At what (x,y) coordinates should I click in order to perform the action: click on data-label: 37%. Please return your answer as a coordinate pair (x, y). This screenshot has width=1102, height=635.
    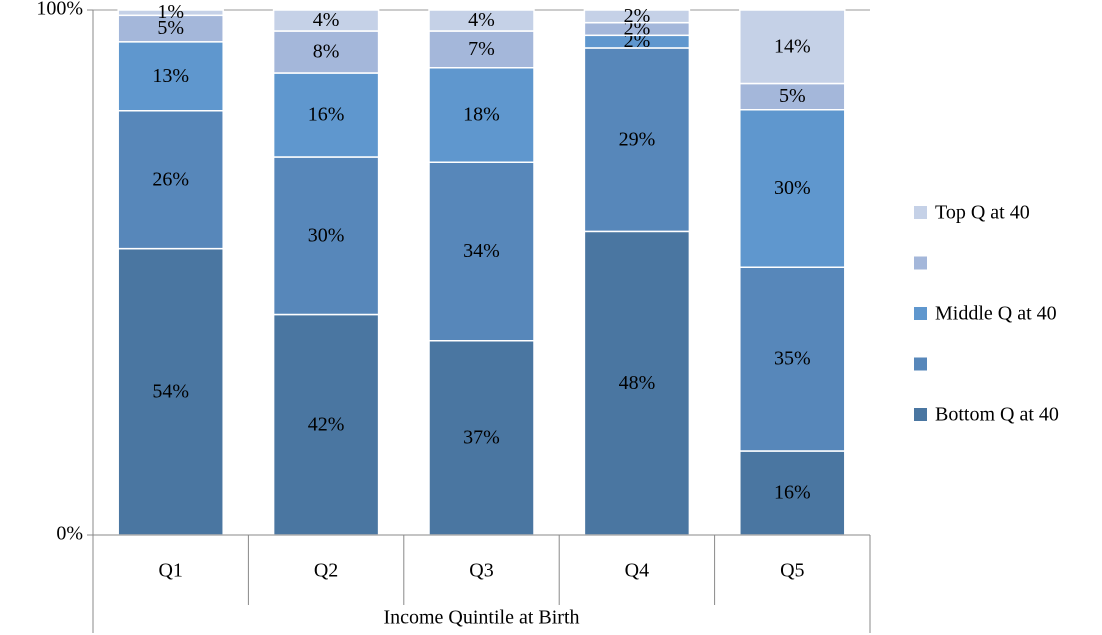
    Looking at the image, I should click on (481, 437).